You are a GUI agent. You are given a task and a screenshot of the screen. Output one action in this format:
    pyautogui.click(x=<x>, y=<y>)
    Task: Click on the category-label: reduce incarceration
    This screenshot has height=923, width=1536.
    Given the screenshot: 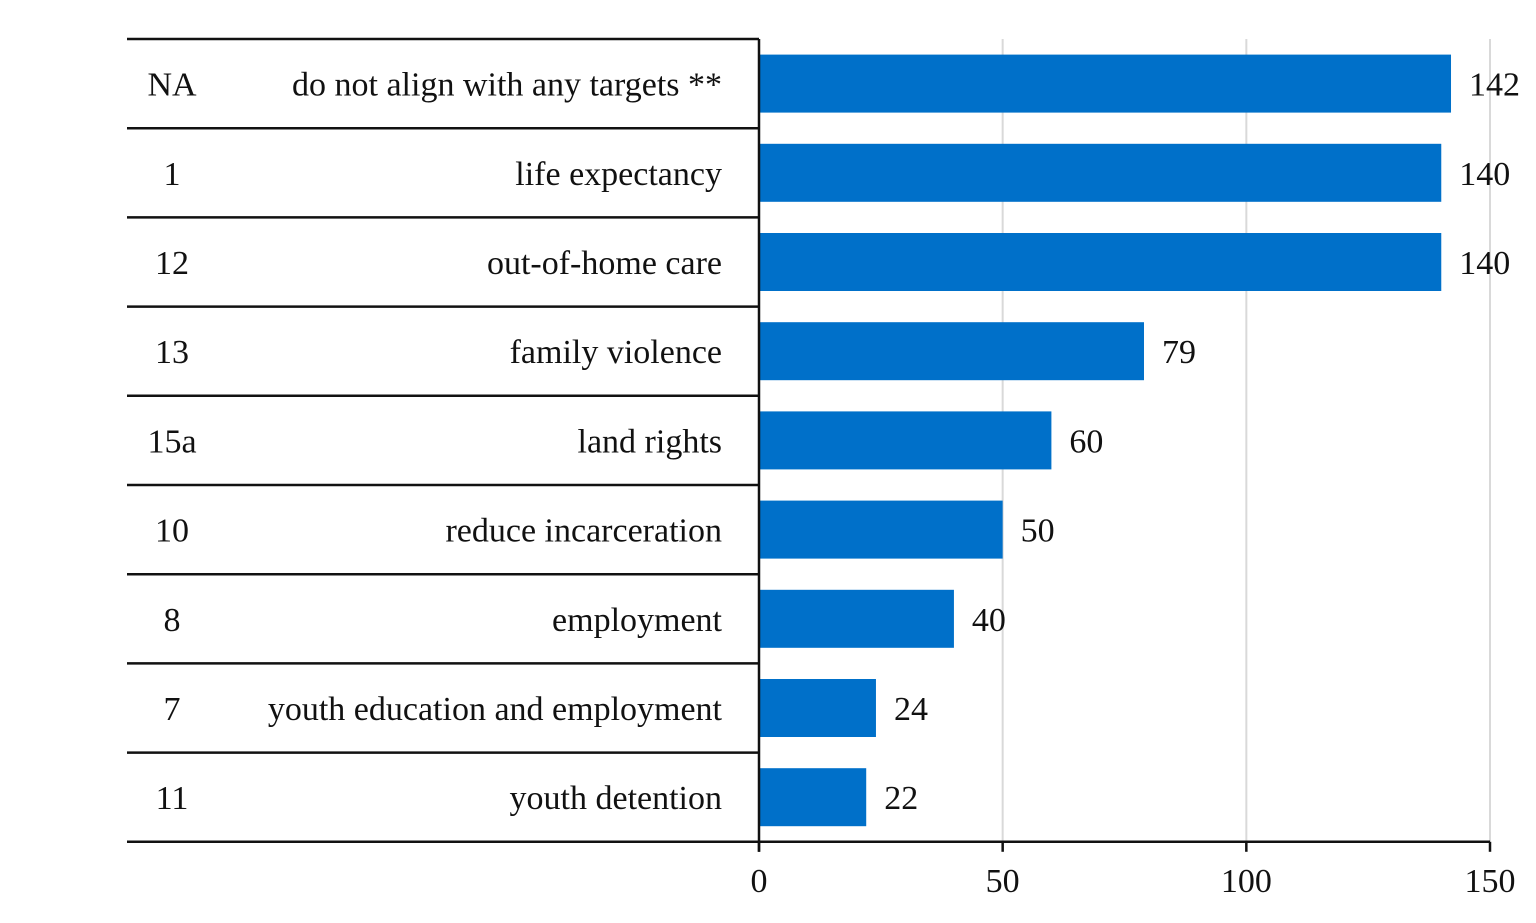 What is the action you would take?
    pyautogui.click(x=583, y=531)
    